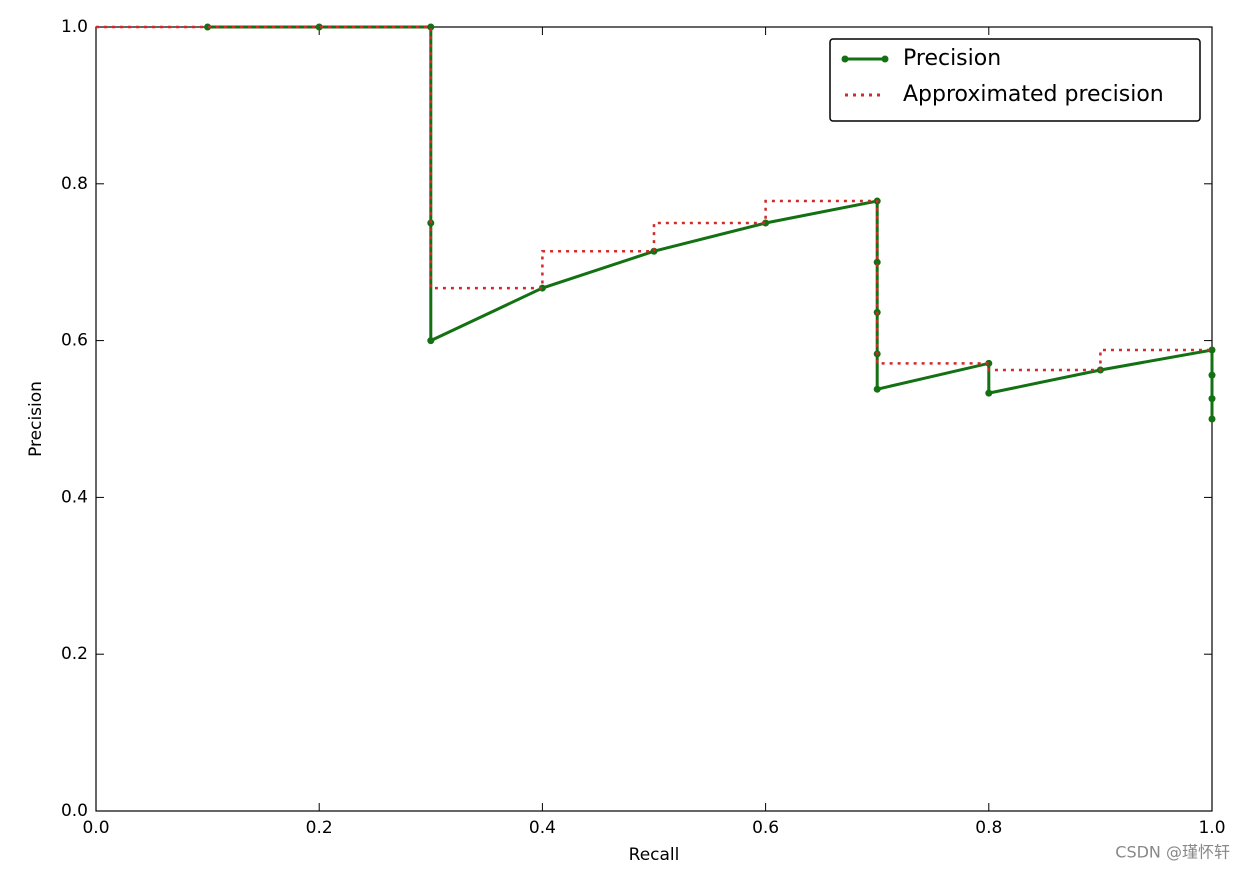  What do you see at coordinates (654, 855) in the screenshot?
I see `x-axis-label: Recall` at bounding box center [654, 855].